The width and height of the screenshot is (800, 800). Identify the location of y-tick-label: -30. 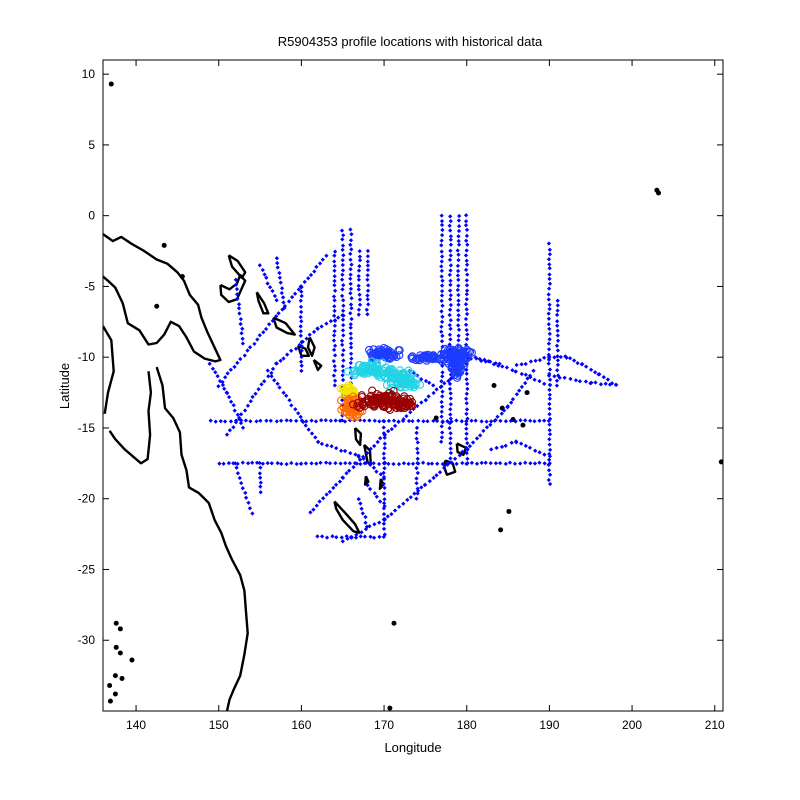
(87, 640).